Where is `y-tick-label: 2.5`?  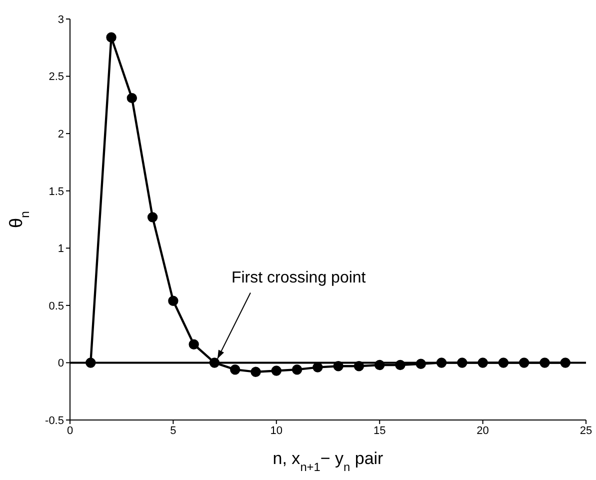
y-tick-label: 2.5 is located at coordinates (56, 77).